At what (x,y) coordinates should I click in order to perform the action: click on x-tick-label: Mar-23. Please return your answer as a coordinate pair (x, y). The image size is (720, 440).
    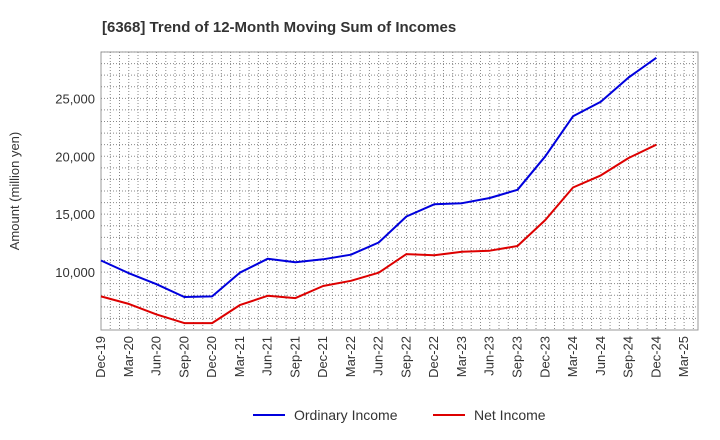
    Looking at the image, I should click on (461, 356).